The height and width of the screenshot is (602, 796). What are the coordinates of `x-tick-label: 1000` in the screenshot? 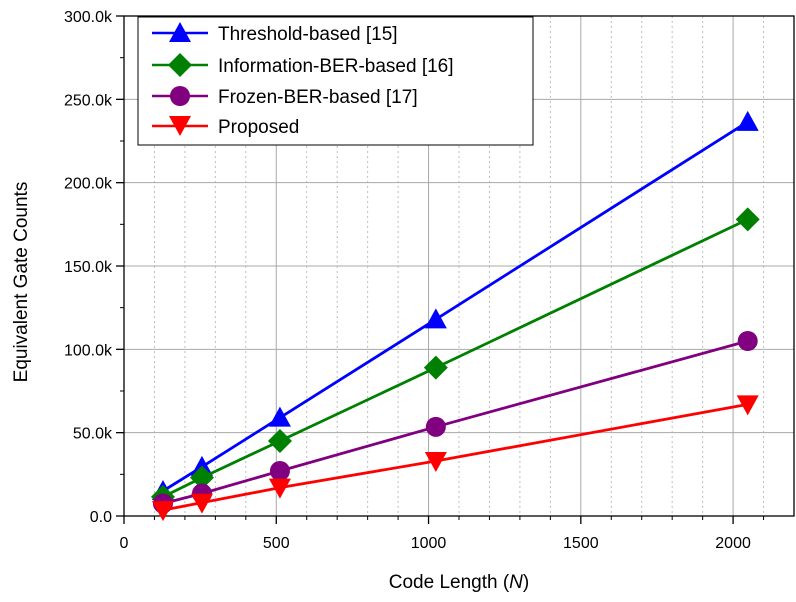 It's located at (429, 543).